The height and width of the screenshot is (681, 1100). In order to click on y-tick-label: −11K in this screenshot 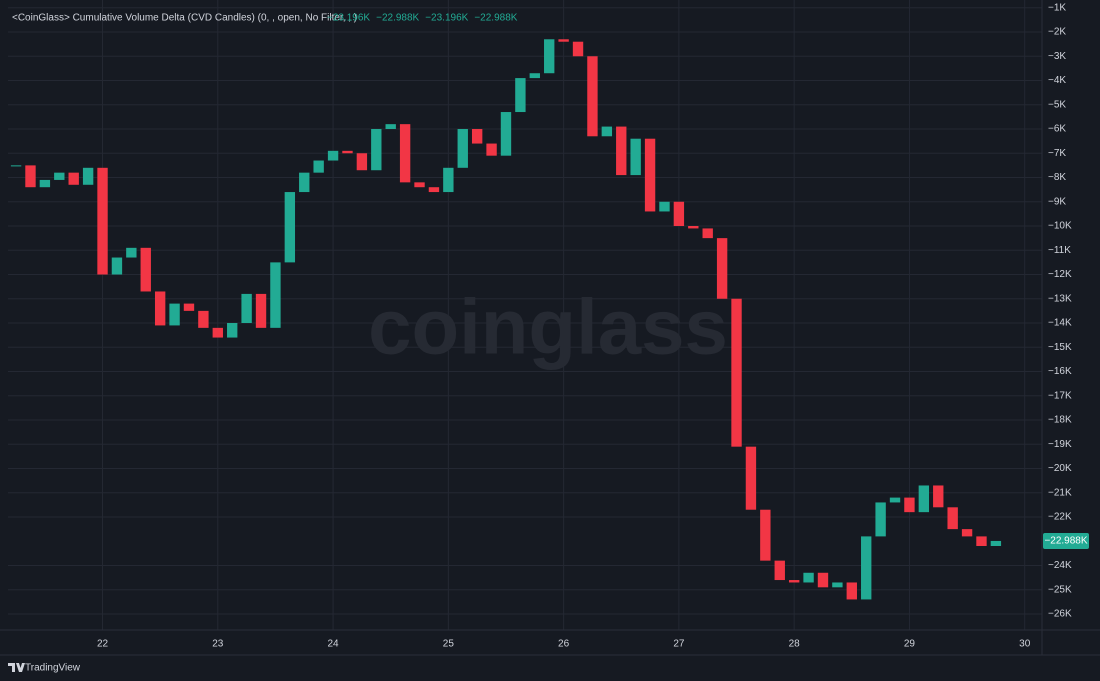, I will do `click(1059, 250)`.